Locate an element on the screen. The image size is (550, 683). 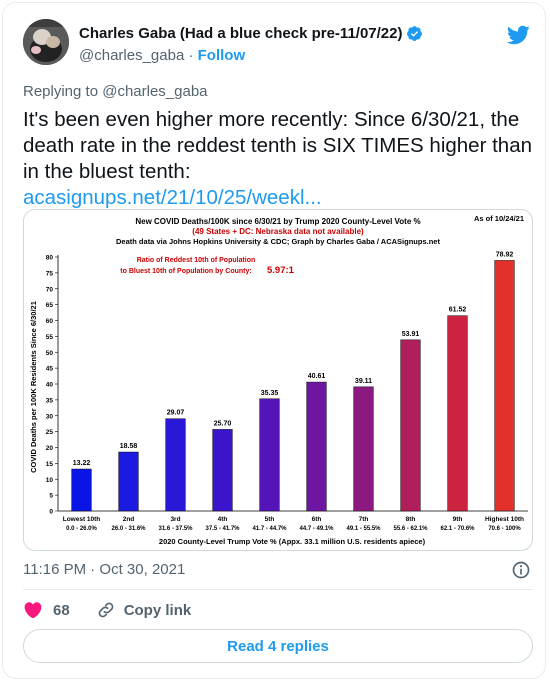
divider is located at coordinates (278, 589).